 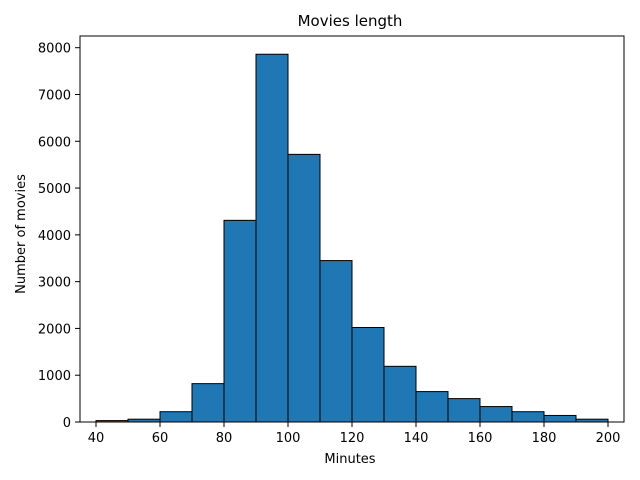 I want to click on y-tick-label: 5000, so click(x=54, y=189).